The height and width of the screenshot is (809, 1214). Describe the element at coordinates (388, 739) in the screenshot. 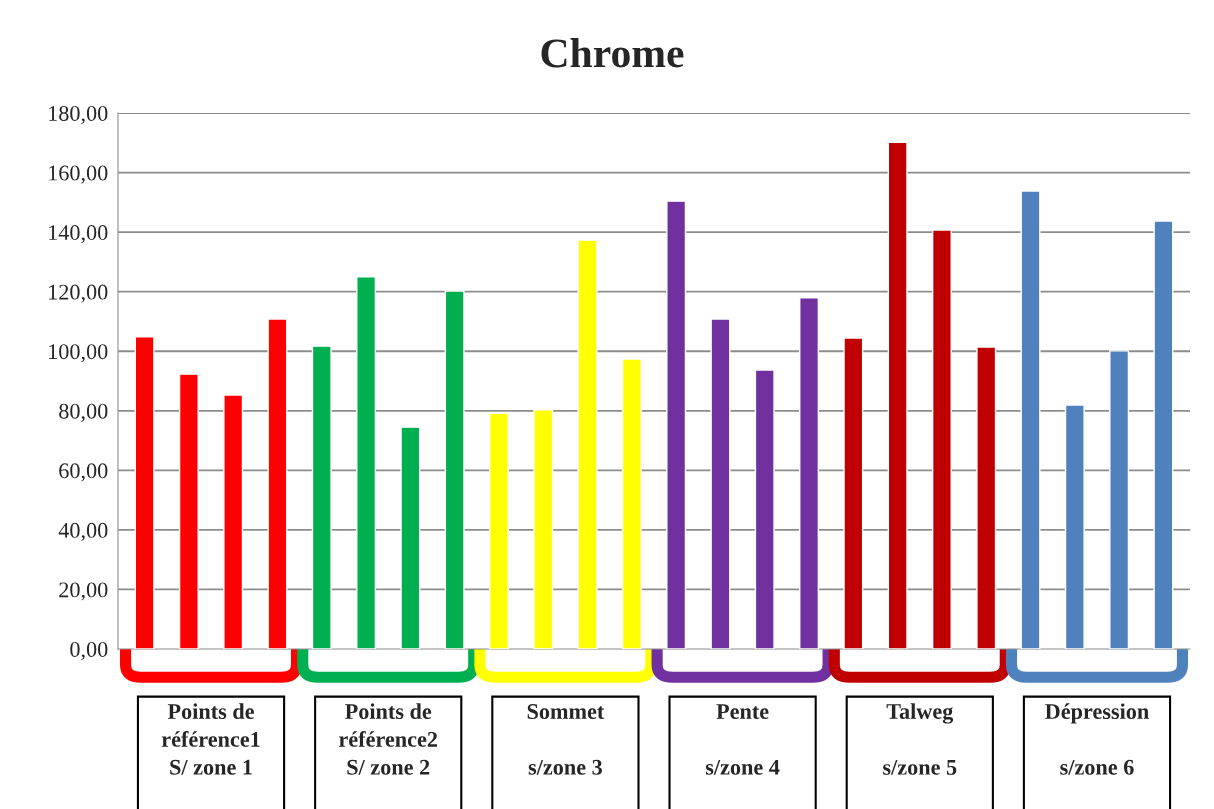

I see `text: Points de référence2 S/ zone 2` at that location.